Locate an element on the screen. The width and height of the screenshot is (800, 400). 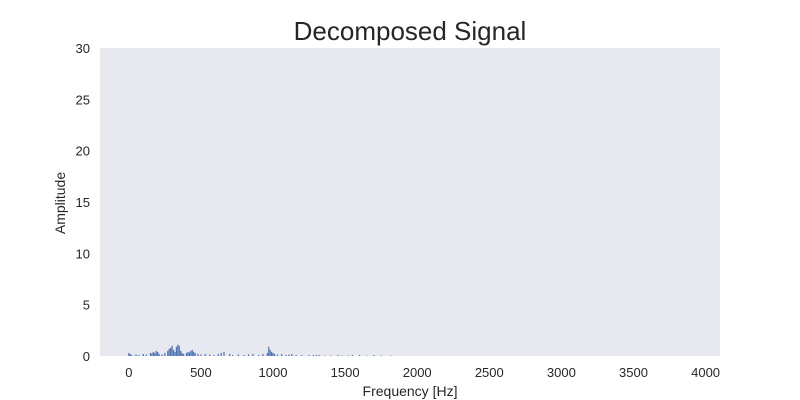
x-tick-label: 3500 is located at coordinates (633, 372).